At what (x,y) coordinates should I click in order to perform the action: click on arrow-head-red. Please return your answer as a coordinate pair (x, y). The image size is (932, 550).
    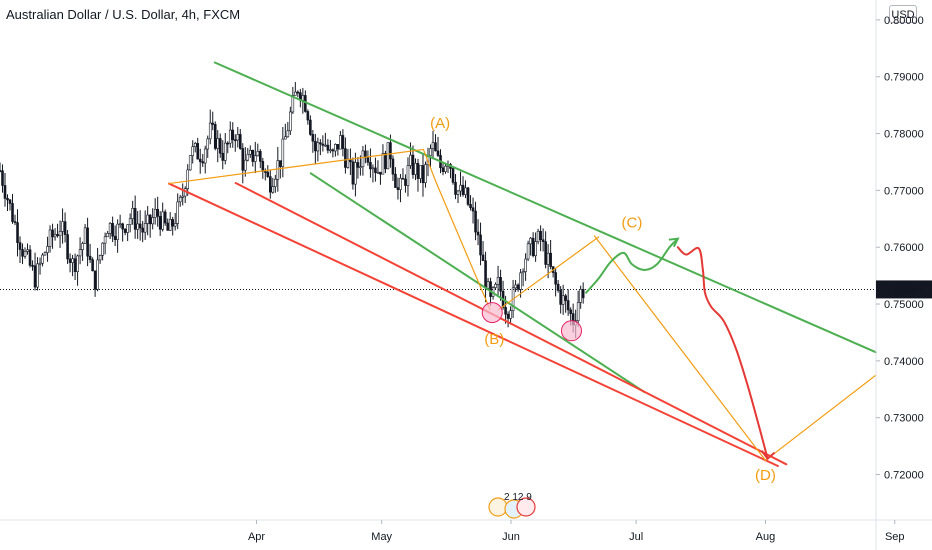
    Looking at the image, I should click on (768, 455).